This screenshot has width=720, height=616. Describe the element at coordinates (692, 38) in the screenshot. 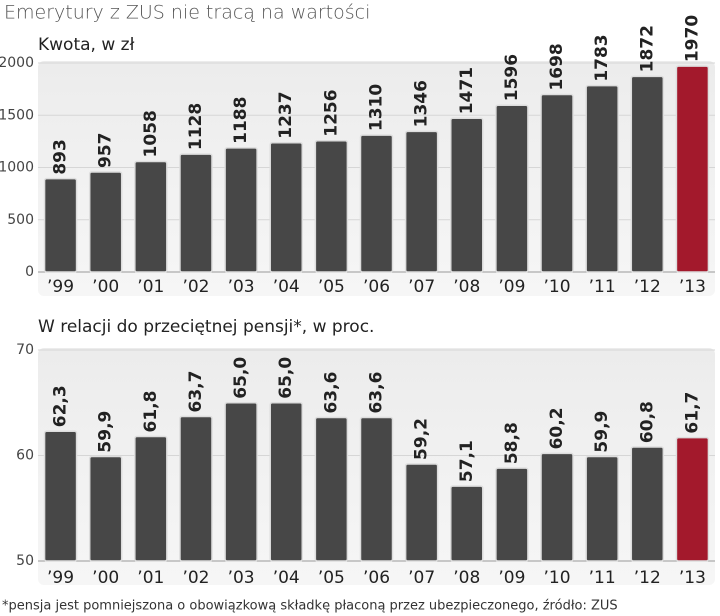

I see `value-label: 1970` at that location.